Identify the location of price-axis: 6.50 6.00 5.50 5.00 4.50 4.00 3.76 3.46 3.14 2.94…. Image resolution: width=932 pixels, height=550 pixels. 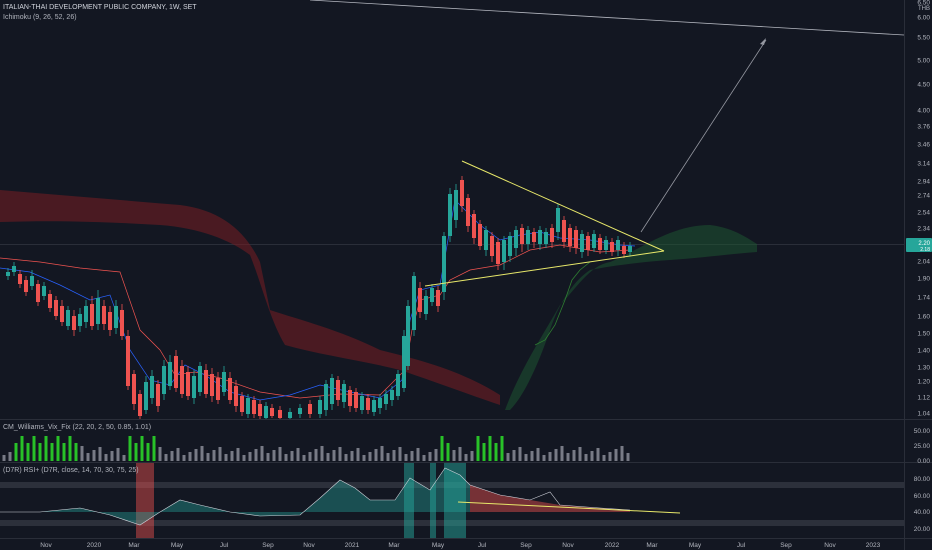
(919, 266).